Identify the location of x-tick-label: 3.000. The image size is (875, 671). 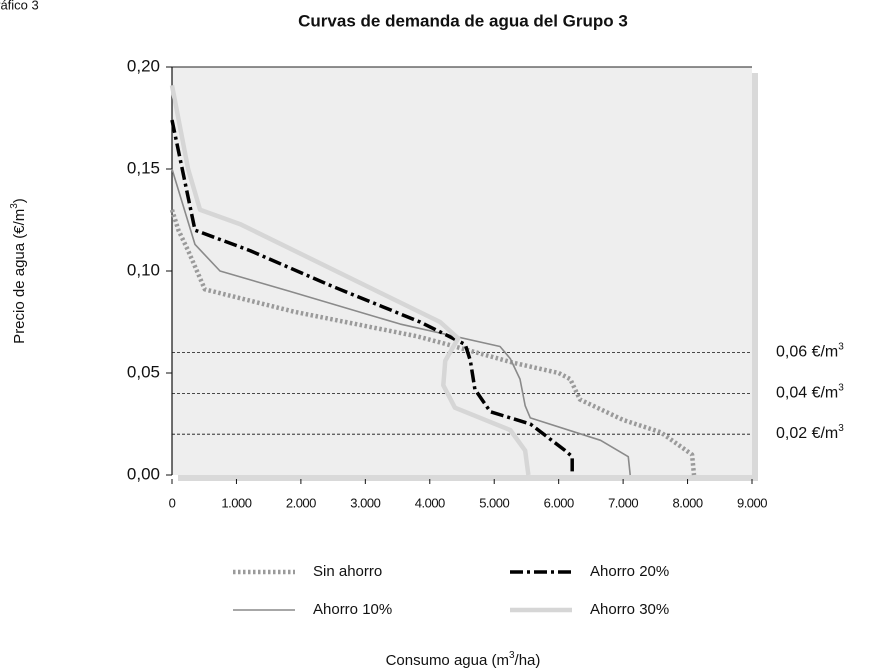
(365, 502).